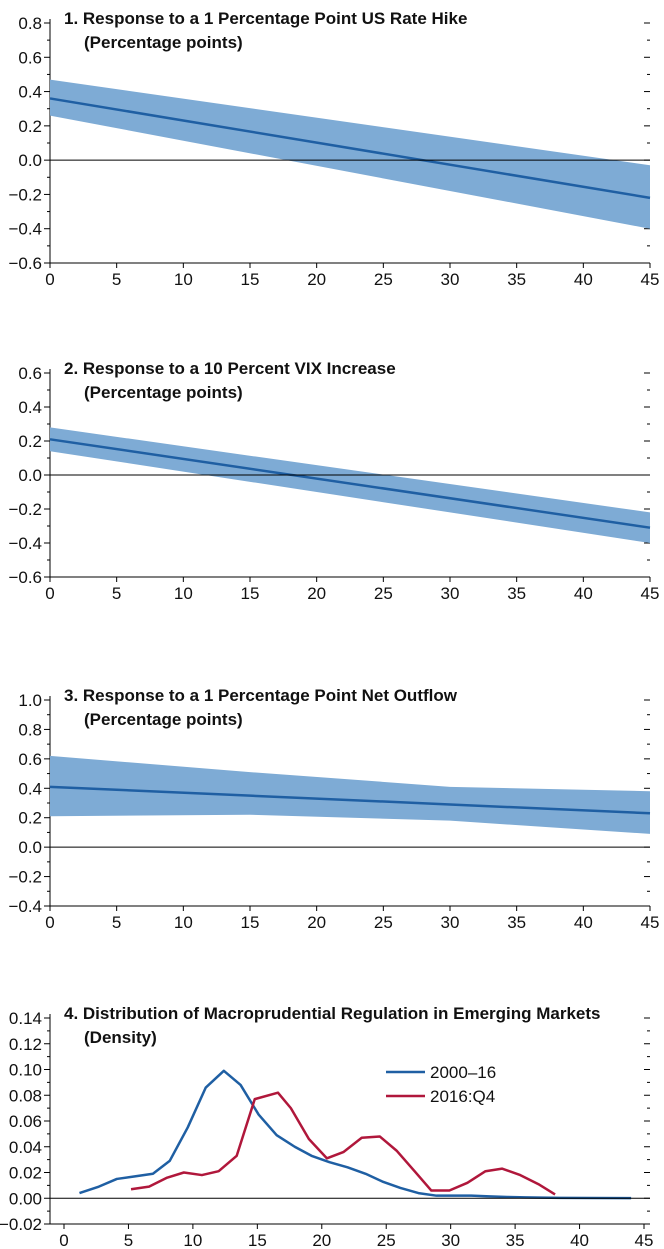  Describe the element at coordinates (25, 1121) in the screenshot. I see `y-tick-label: 0.06` at that location.